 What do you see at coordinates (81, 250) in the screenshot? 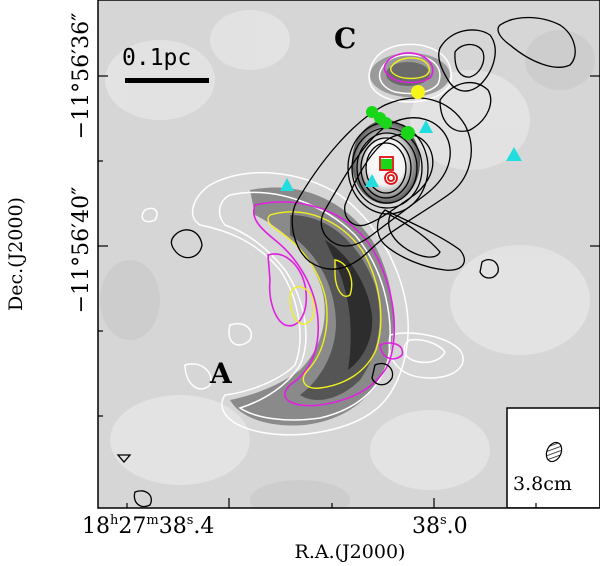
I see `y-tick-label-2: −11°56′40″` at bounding box center [81, 250].